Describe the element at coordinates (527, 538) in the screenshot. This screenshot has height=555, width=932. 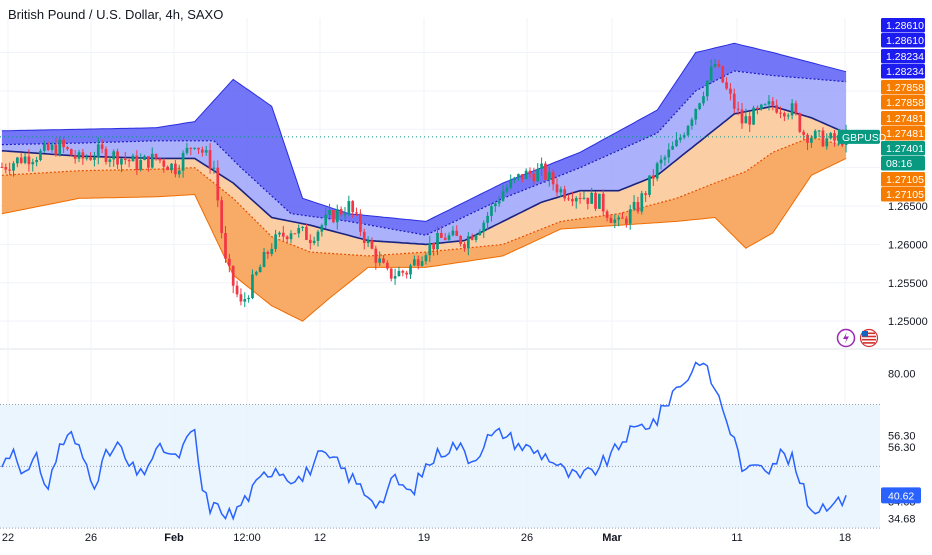
I see `time-axis-tick: 26` at that location.